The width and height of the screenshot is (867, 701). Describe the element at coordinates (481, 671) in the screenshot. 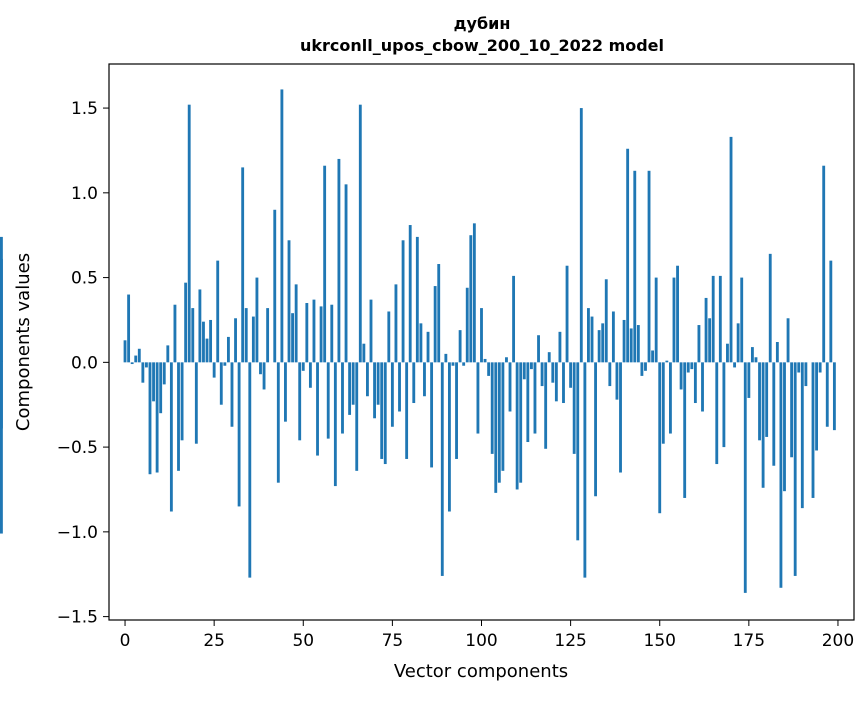

I see `x-axis-label: Vector components` at that location.